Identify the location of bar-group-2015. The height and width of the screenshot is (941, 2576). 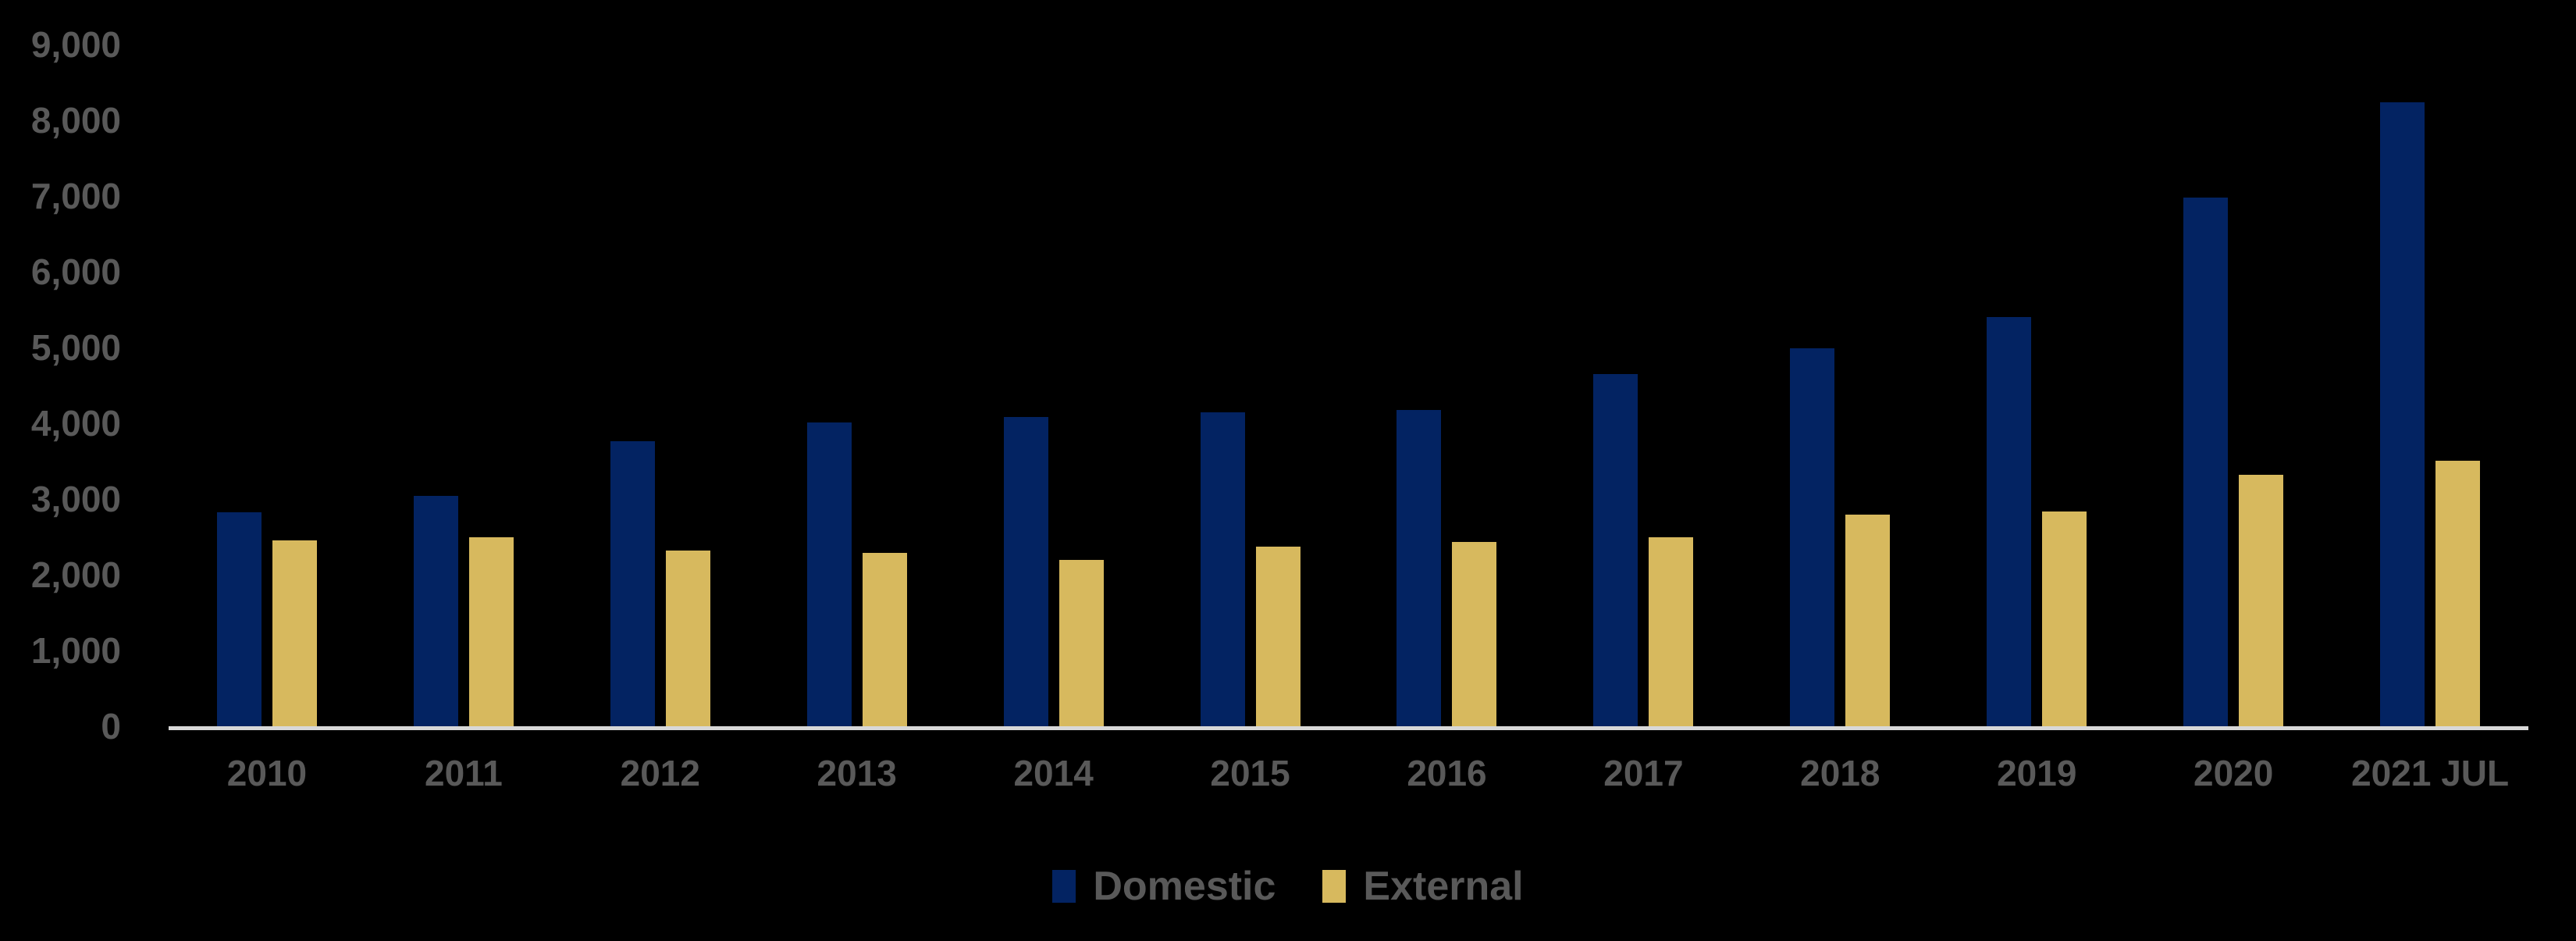
(1250, 386).